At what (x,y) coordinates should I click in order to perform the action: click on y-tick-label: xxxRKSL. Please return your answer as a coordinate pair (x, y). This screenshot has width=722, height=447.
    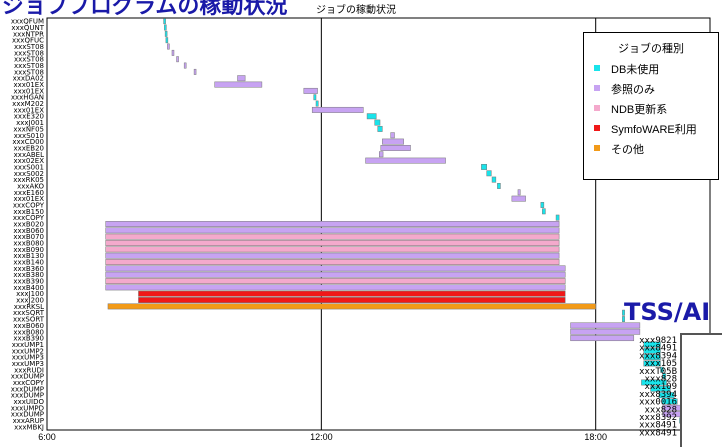
    Looking at the image, I should click on (29, 307).